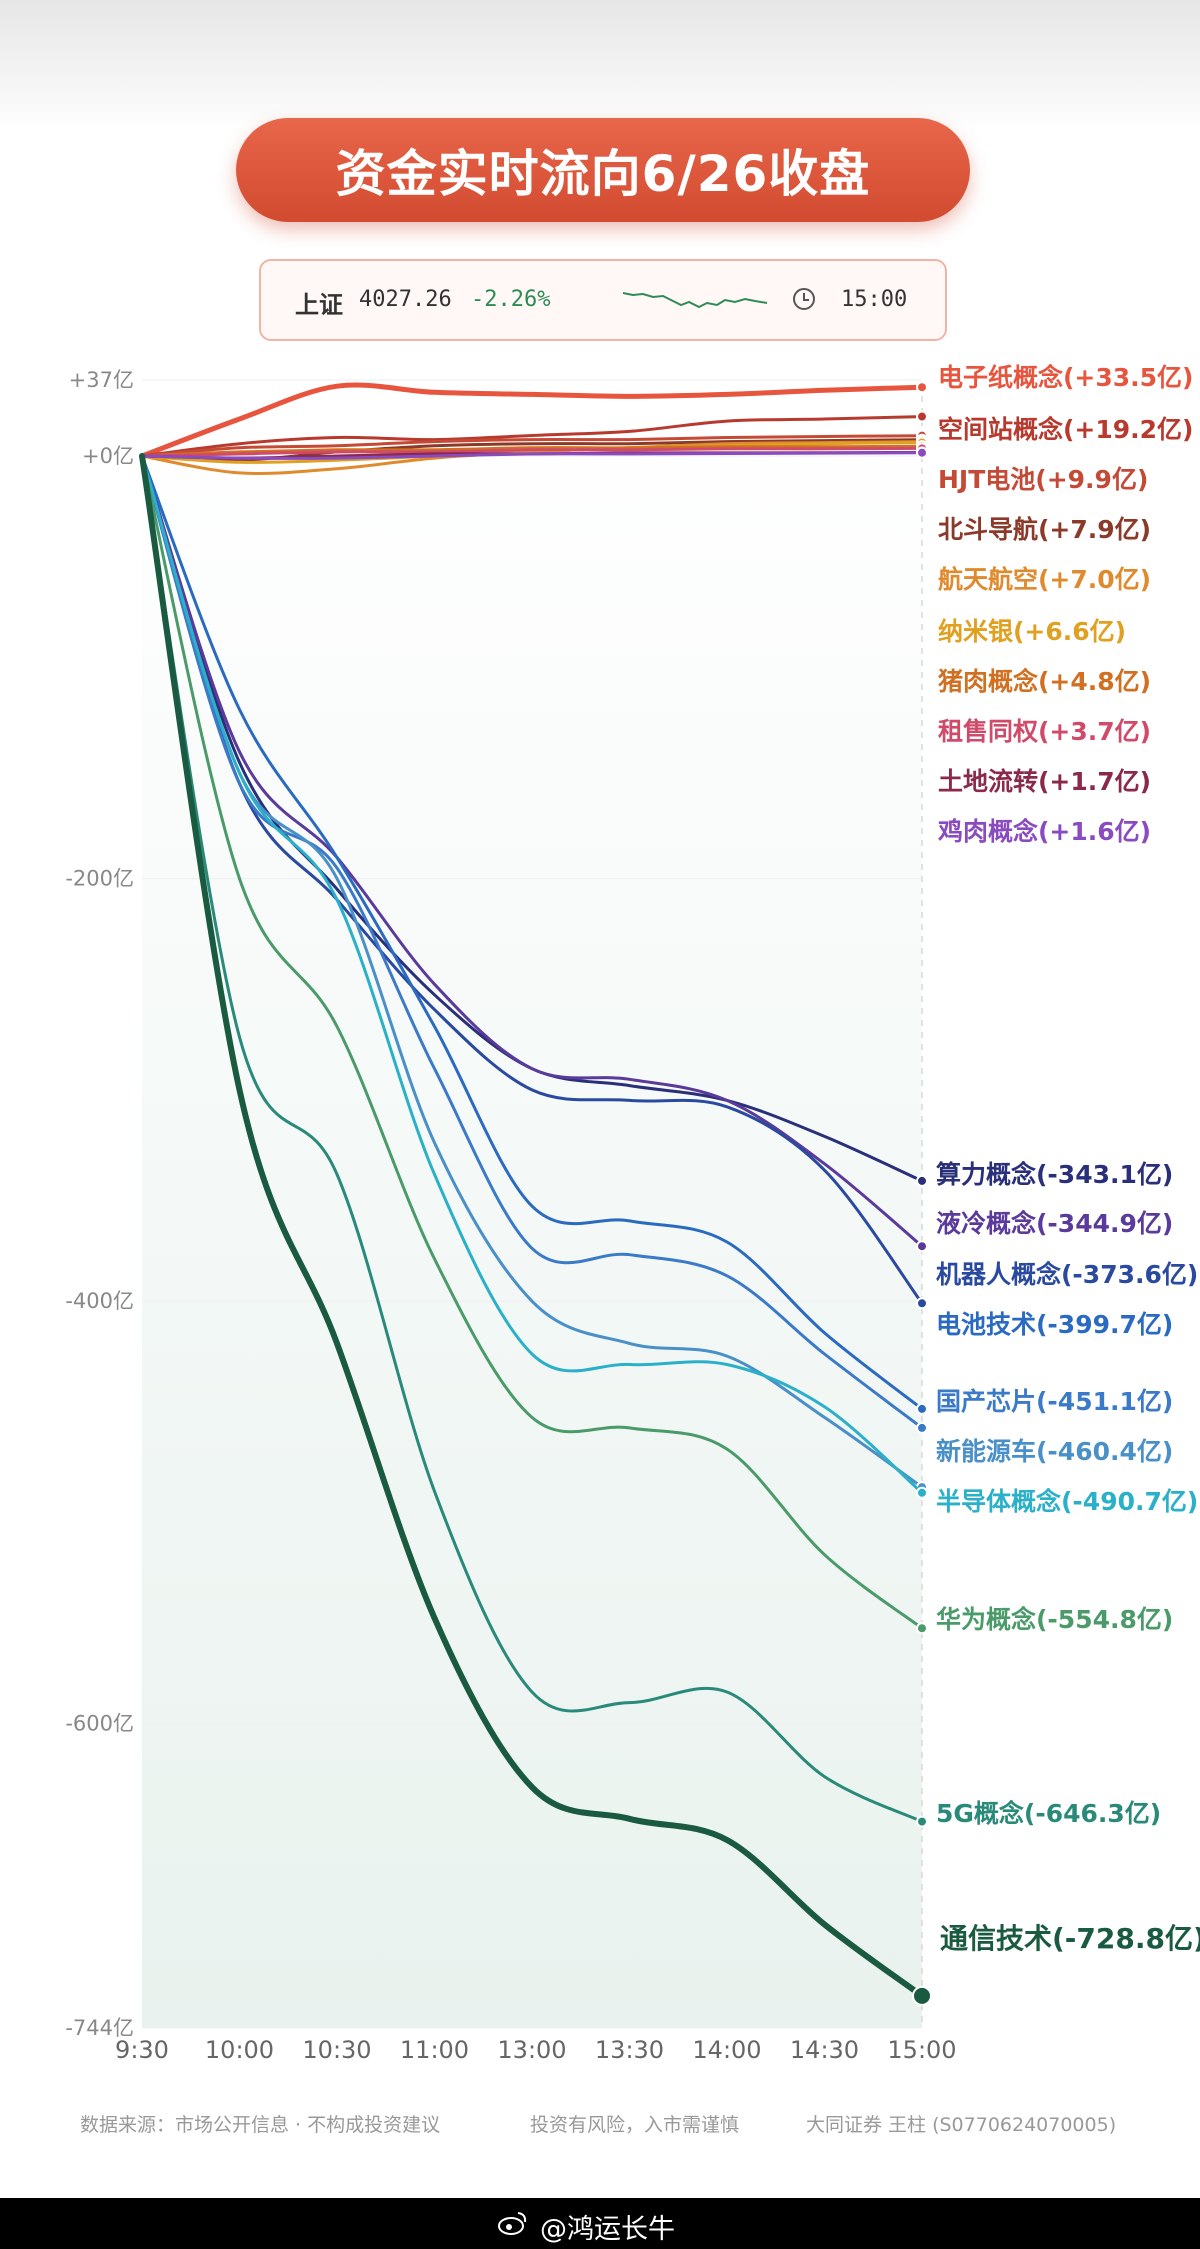  I want to click on y-tick-label: -400亿, so click(99, 1301).